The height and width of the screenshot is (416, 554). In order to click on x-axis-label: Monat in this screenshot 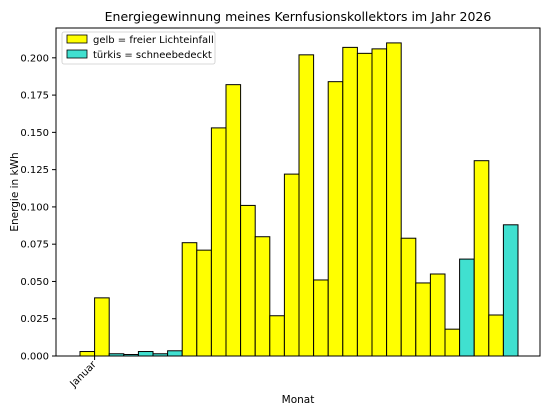, I will do `click(298, 400)`.